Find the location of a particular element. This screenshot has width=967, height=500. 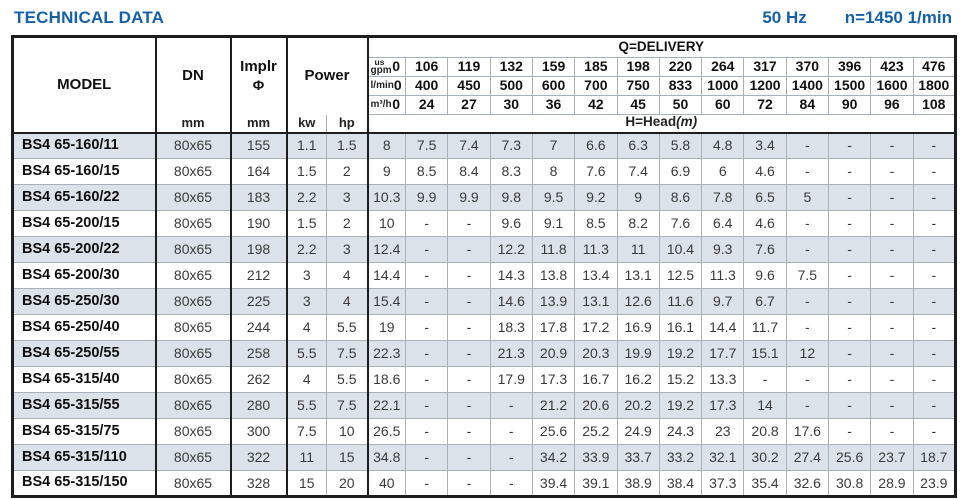

head-value-cell: 7.4 is located at coordinates (469, 146).